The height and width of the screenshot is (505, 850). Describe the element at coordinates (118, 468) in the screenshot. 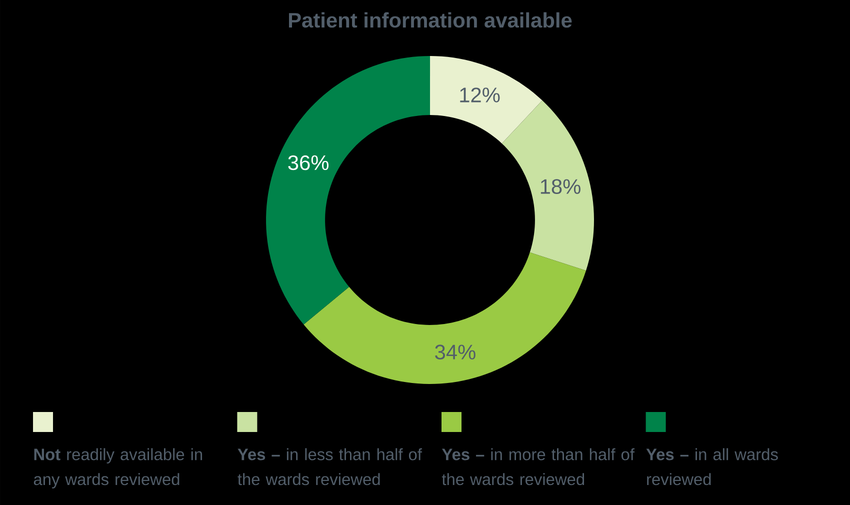

I see `legend-label: Not readily available in any wards reviewed` at that location.